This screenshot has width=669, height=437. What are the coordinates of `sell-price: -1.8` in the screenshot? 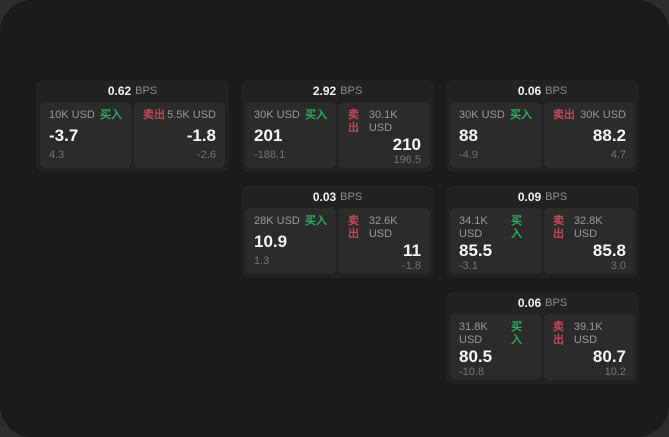 It's located at (201, 135).